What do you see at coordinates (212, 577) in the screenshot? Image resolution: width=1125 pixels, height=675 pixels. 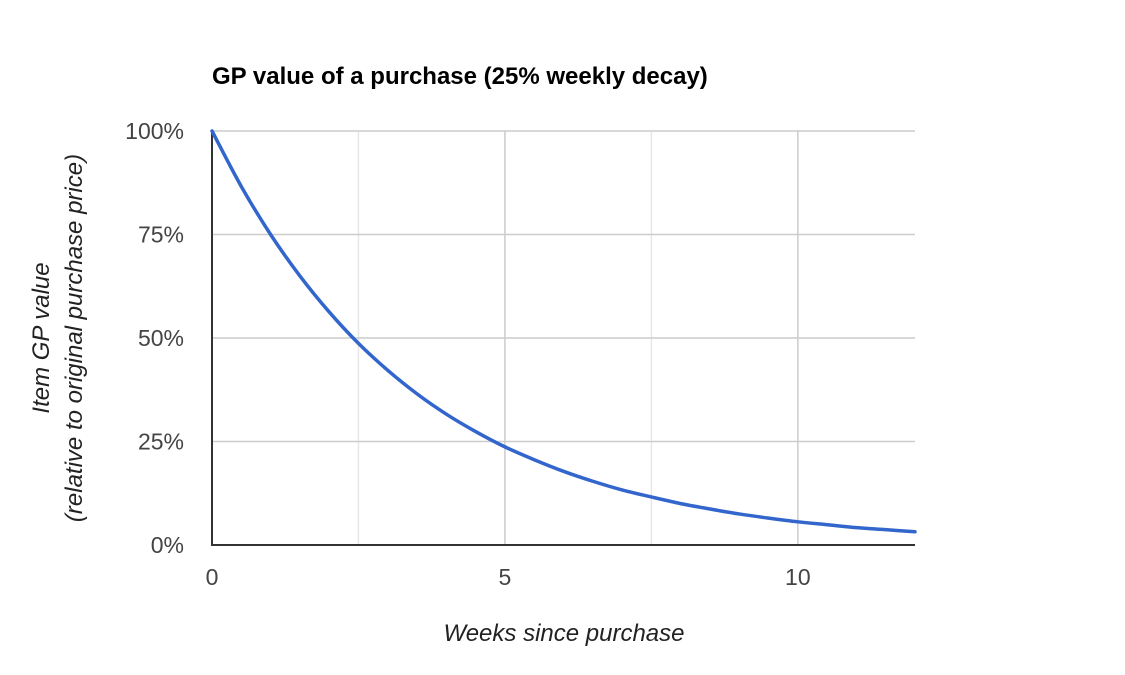 I see `x-tick-label: 0` at bounding box center [212, 577].